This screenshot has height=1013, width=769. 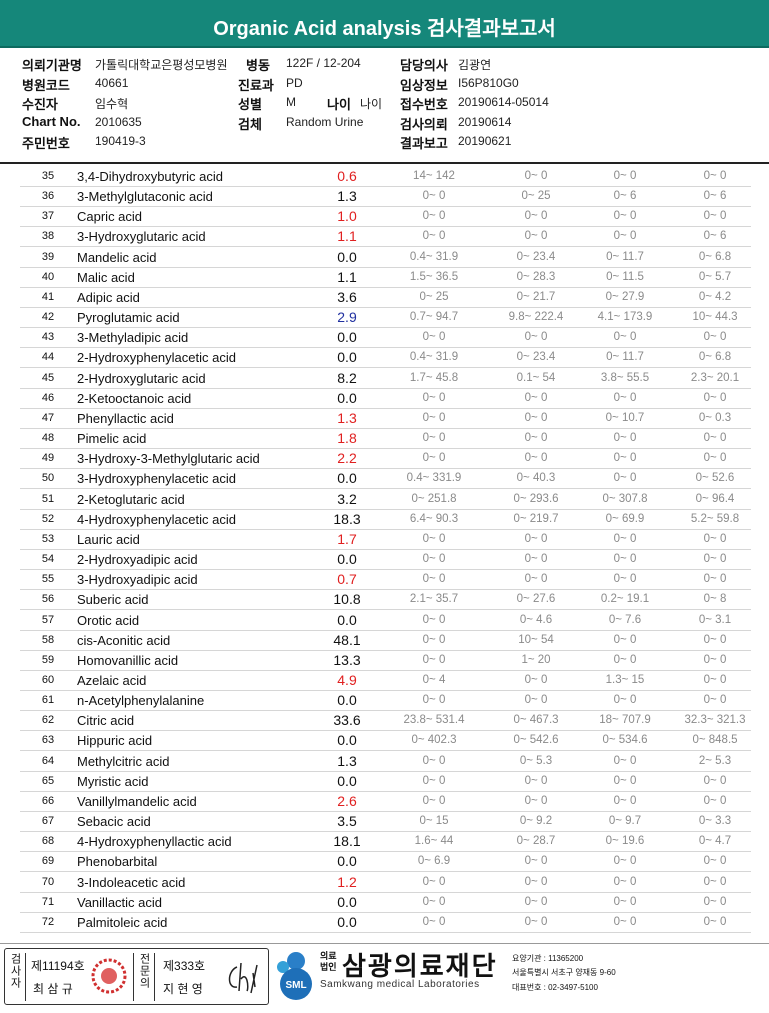 What do you see at coordinates (48, 800) in the screenshot?
I see `row-number: 66` at bounding box center [48, 800].